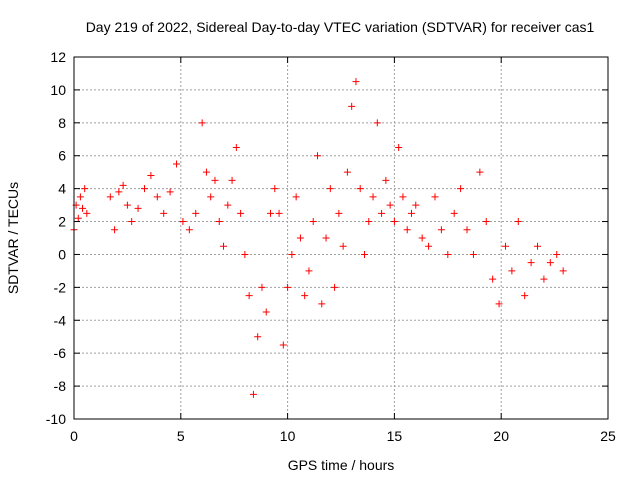 The height and width of the screenshot is (480, 640). I want to click on x-tick-label: 0, so click(74, 436).